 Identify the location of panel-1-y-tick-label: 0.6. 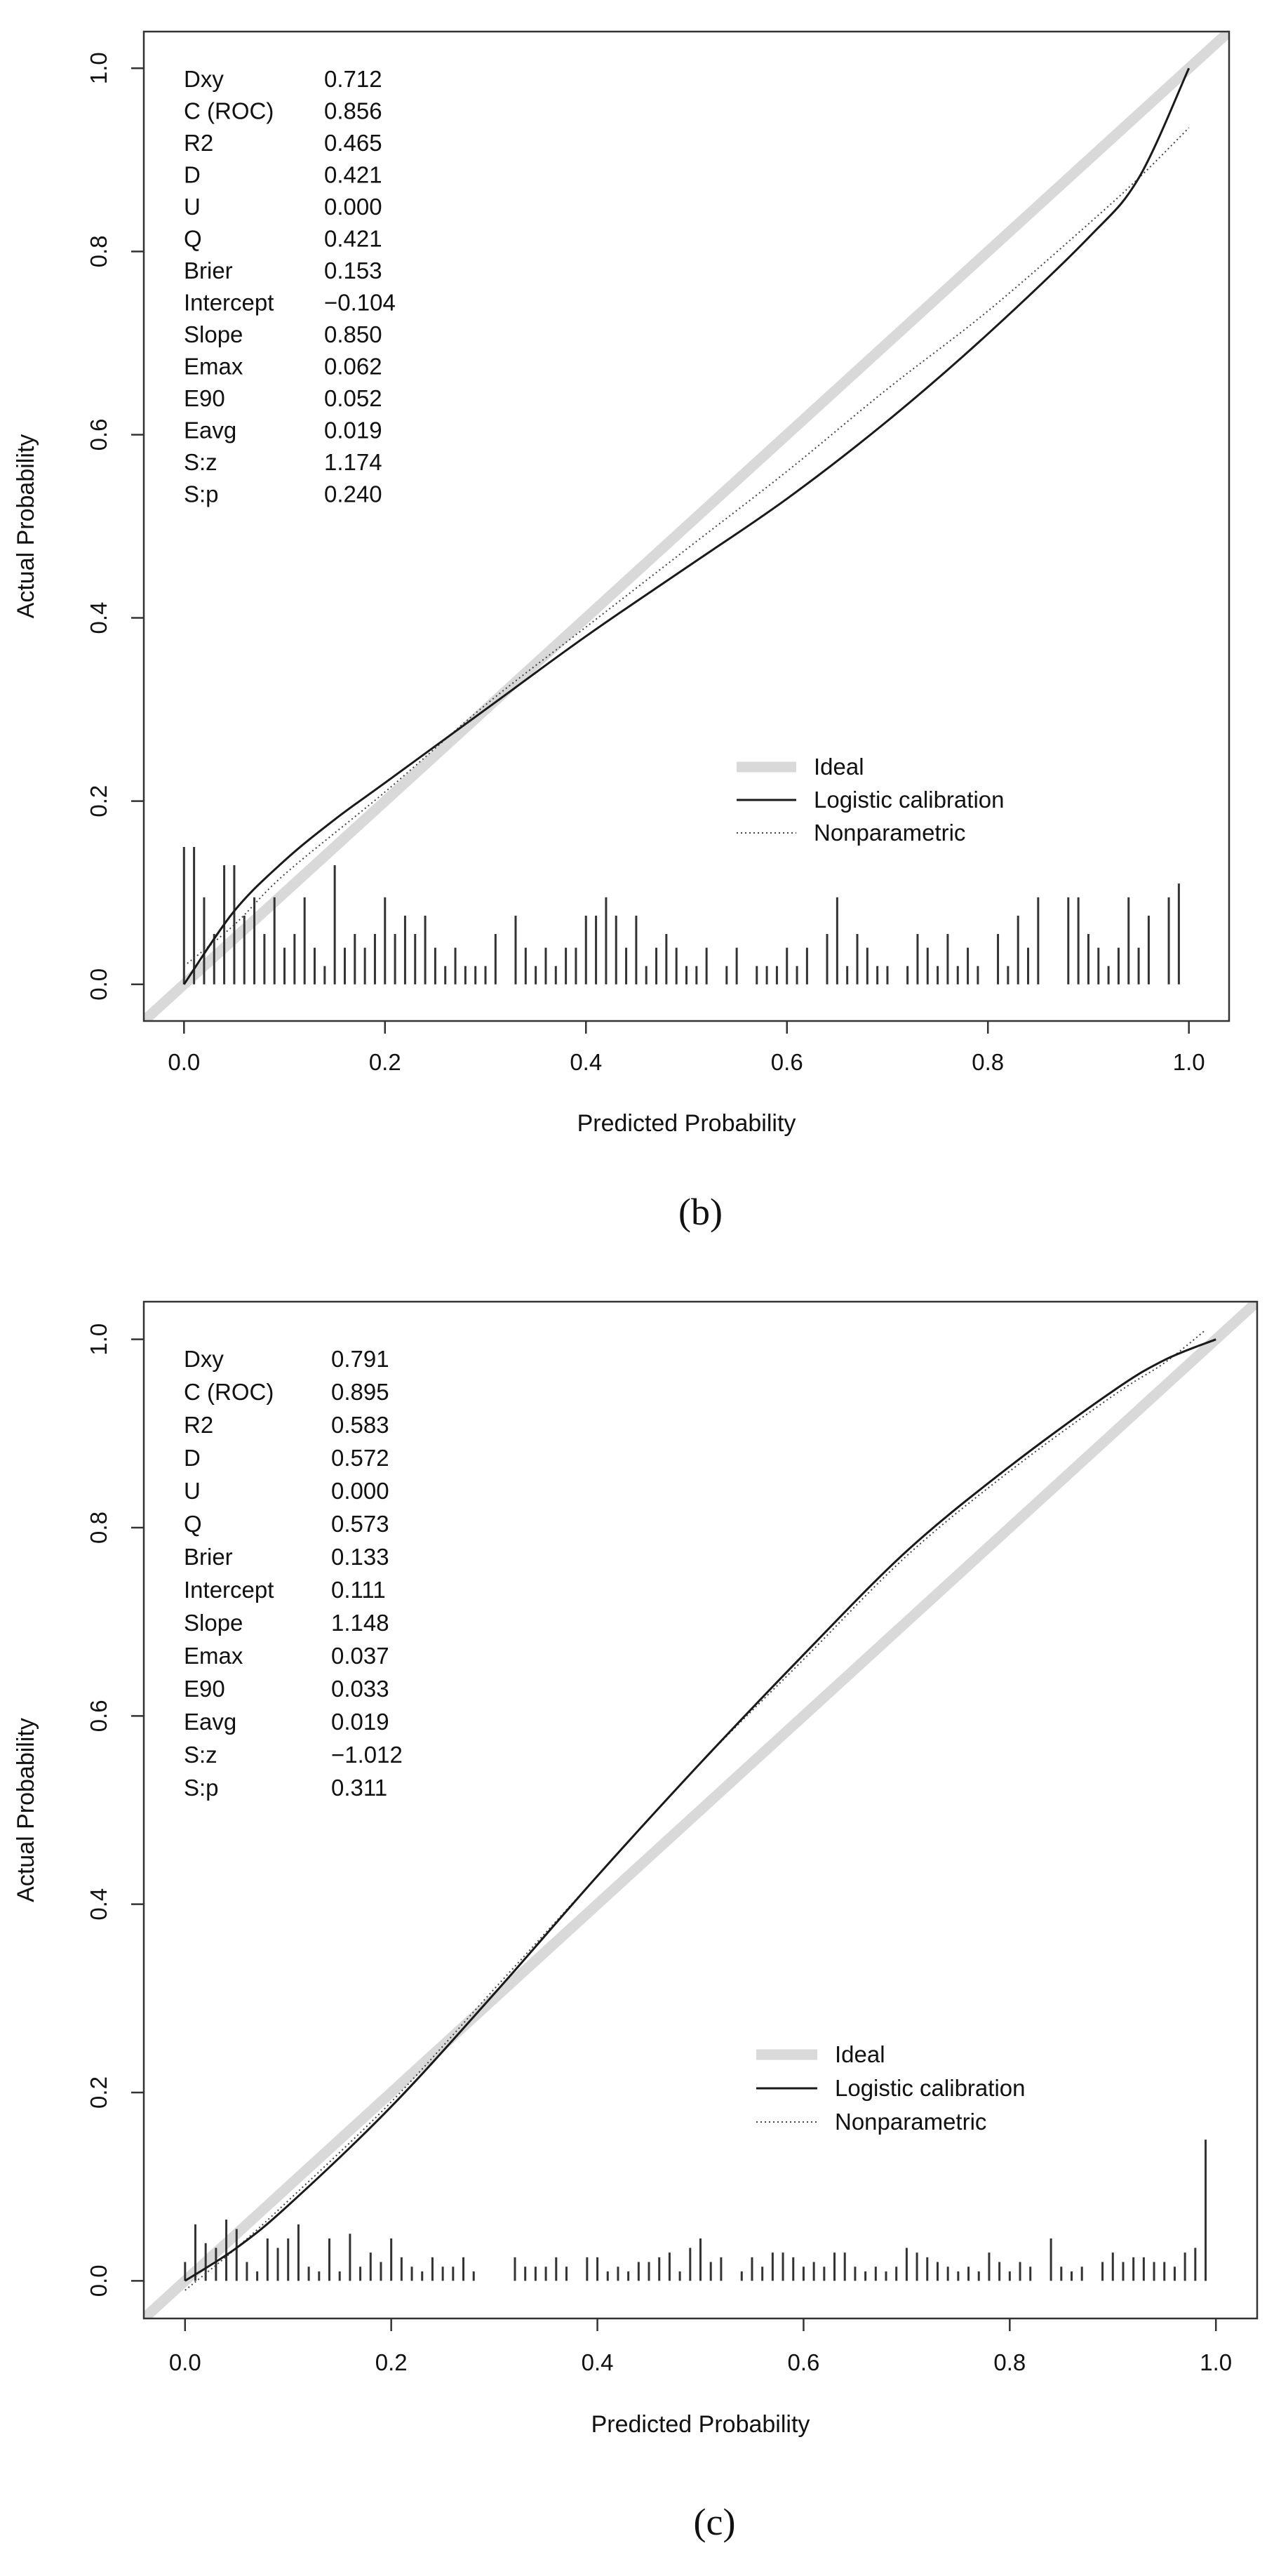
(99, 435).